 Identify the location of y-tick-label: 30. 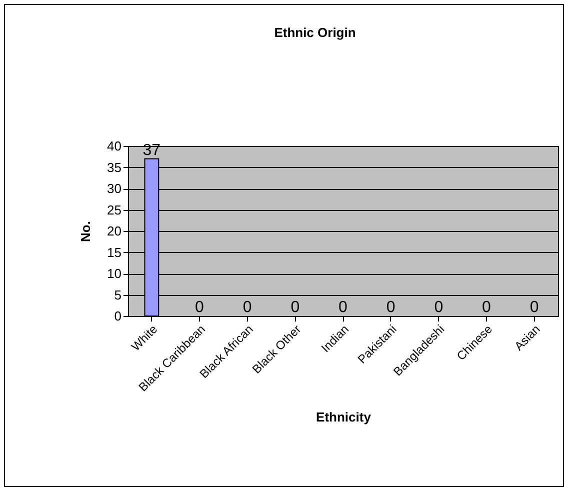
(114, 188).